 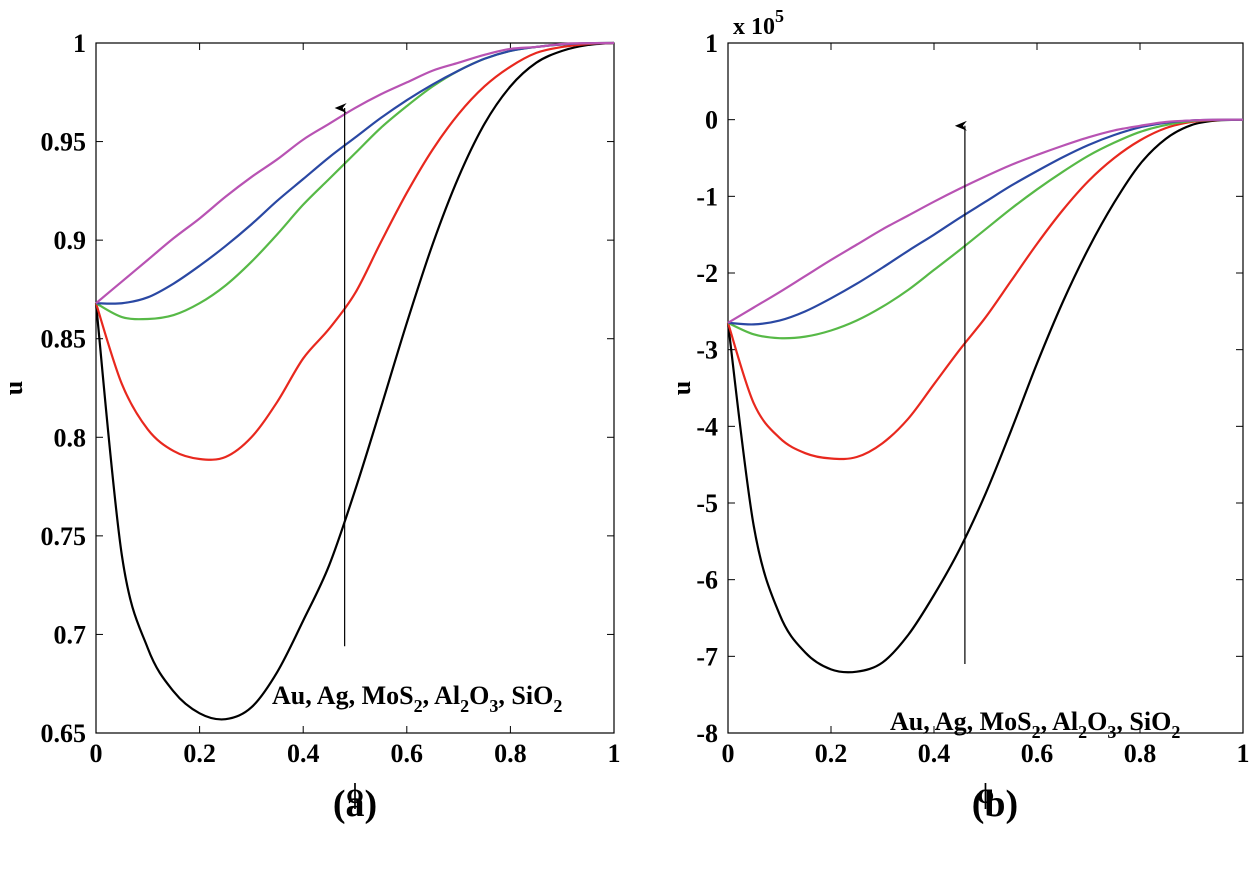 I want to click on panel-label: (b), so click(x=995, y=804).